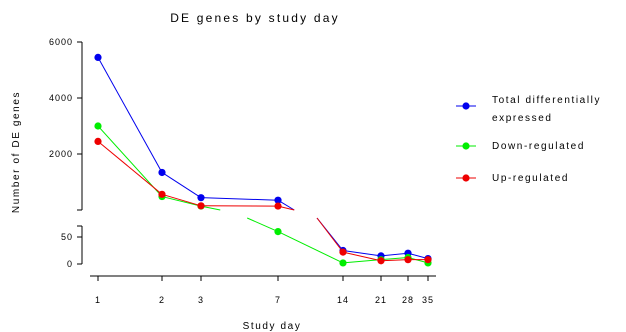 This screenshot has width=626, height=332. What do you see at coordinates (530, 178) in the screenshot?
I see `legend-label: Up-regulated` at bounding box center [530, 178].